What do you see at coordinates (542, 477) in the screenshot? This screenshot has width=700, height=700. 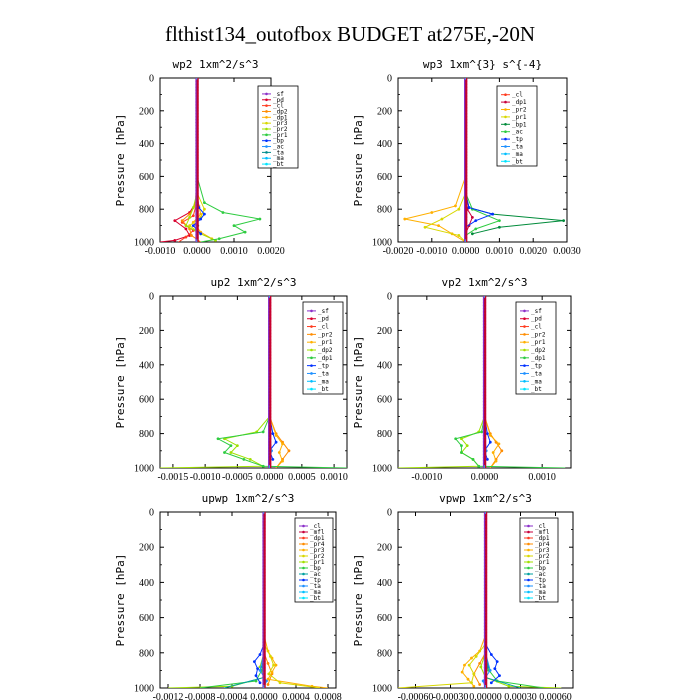 I see `x-tick-label: 0.0010` at bounding box center [542, 477].